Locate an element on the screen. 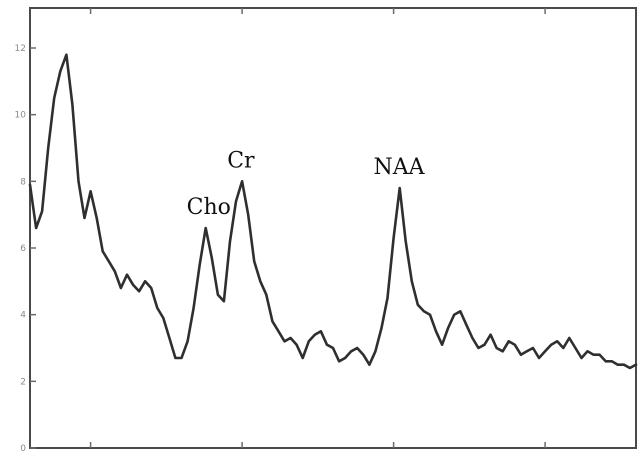 The width and height of the screenshot is (641, 463). y-tick-label: 2 is located at coordinates (23, 382).